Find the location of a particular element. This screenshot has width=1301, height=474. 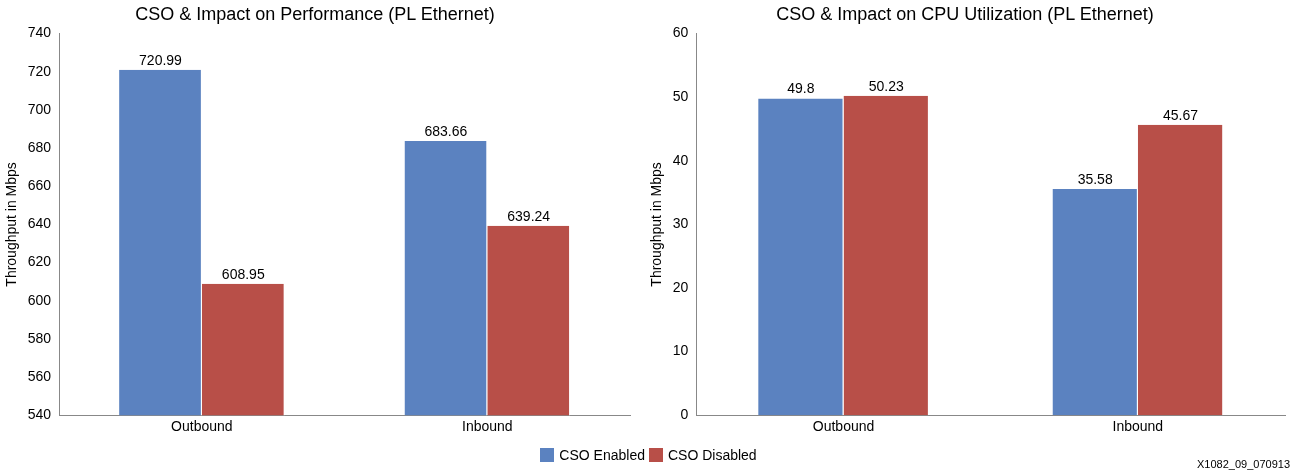

y-tick-label: 580 is located at coordinates (39, 337).